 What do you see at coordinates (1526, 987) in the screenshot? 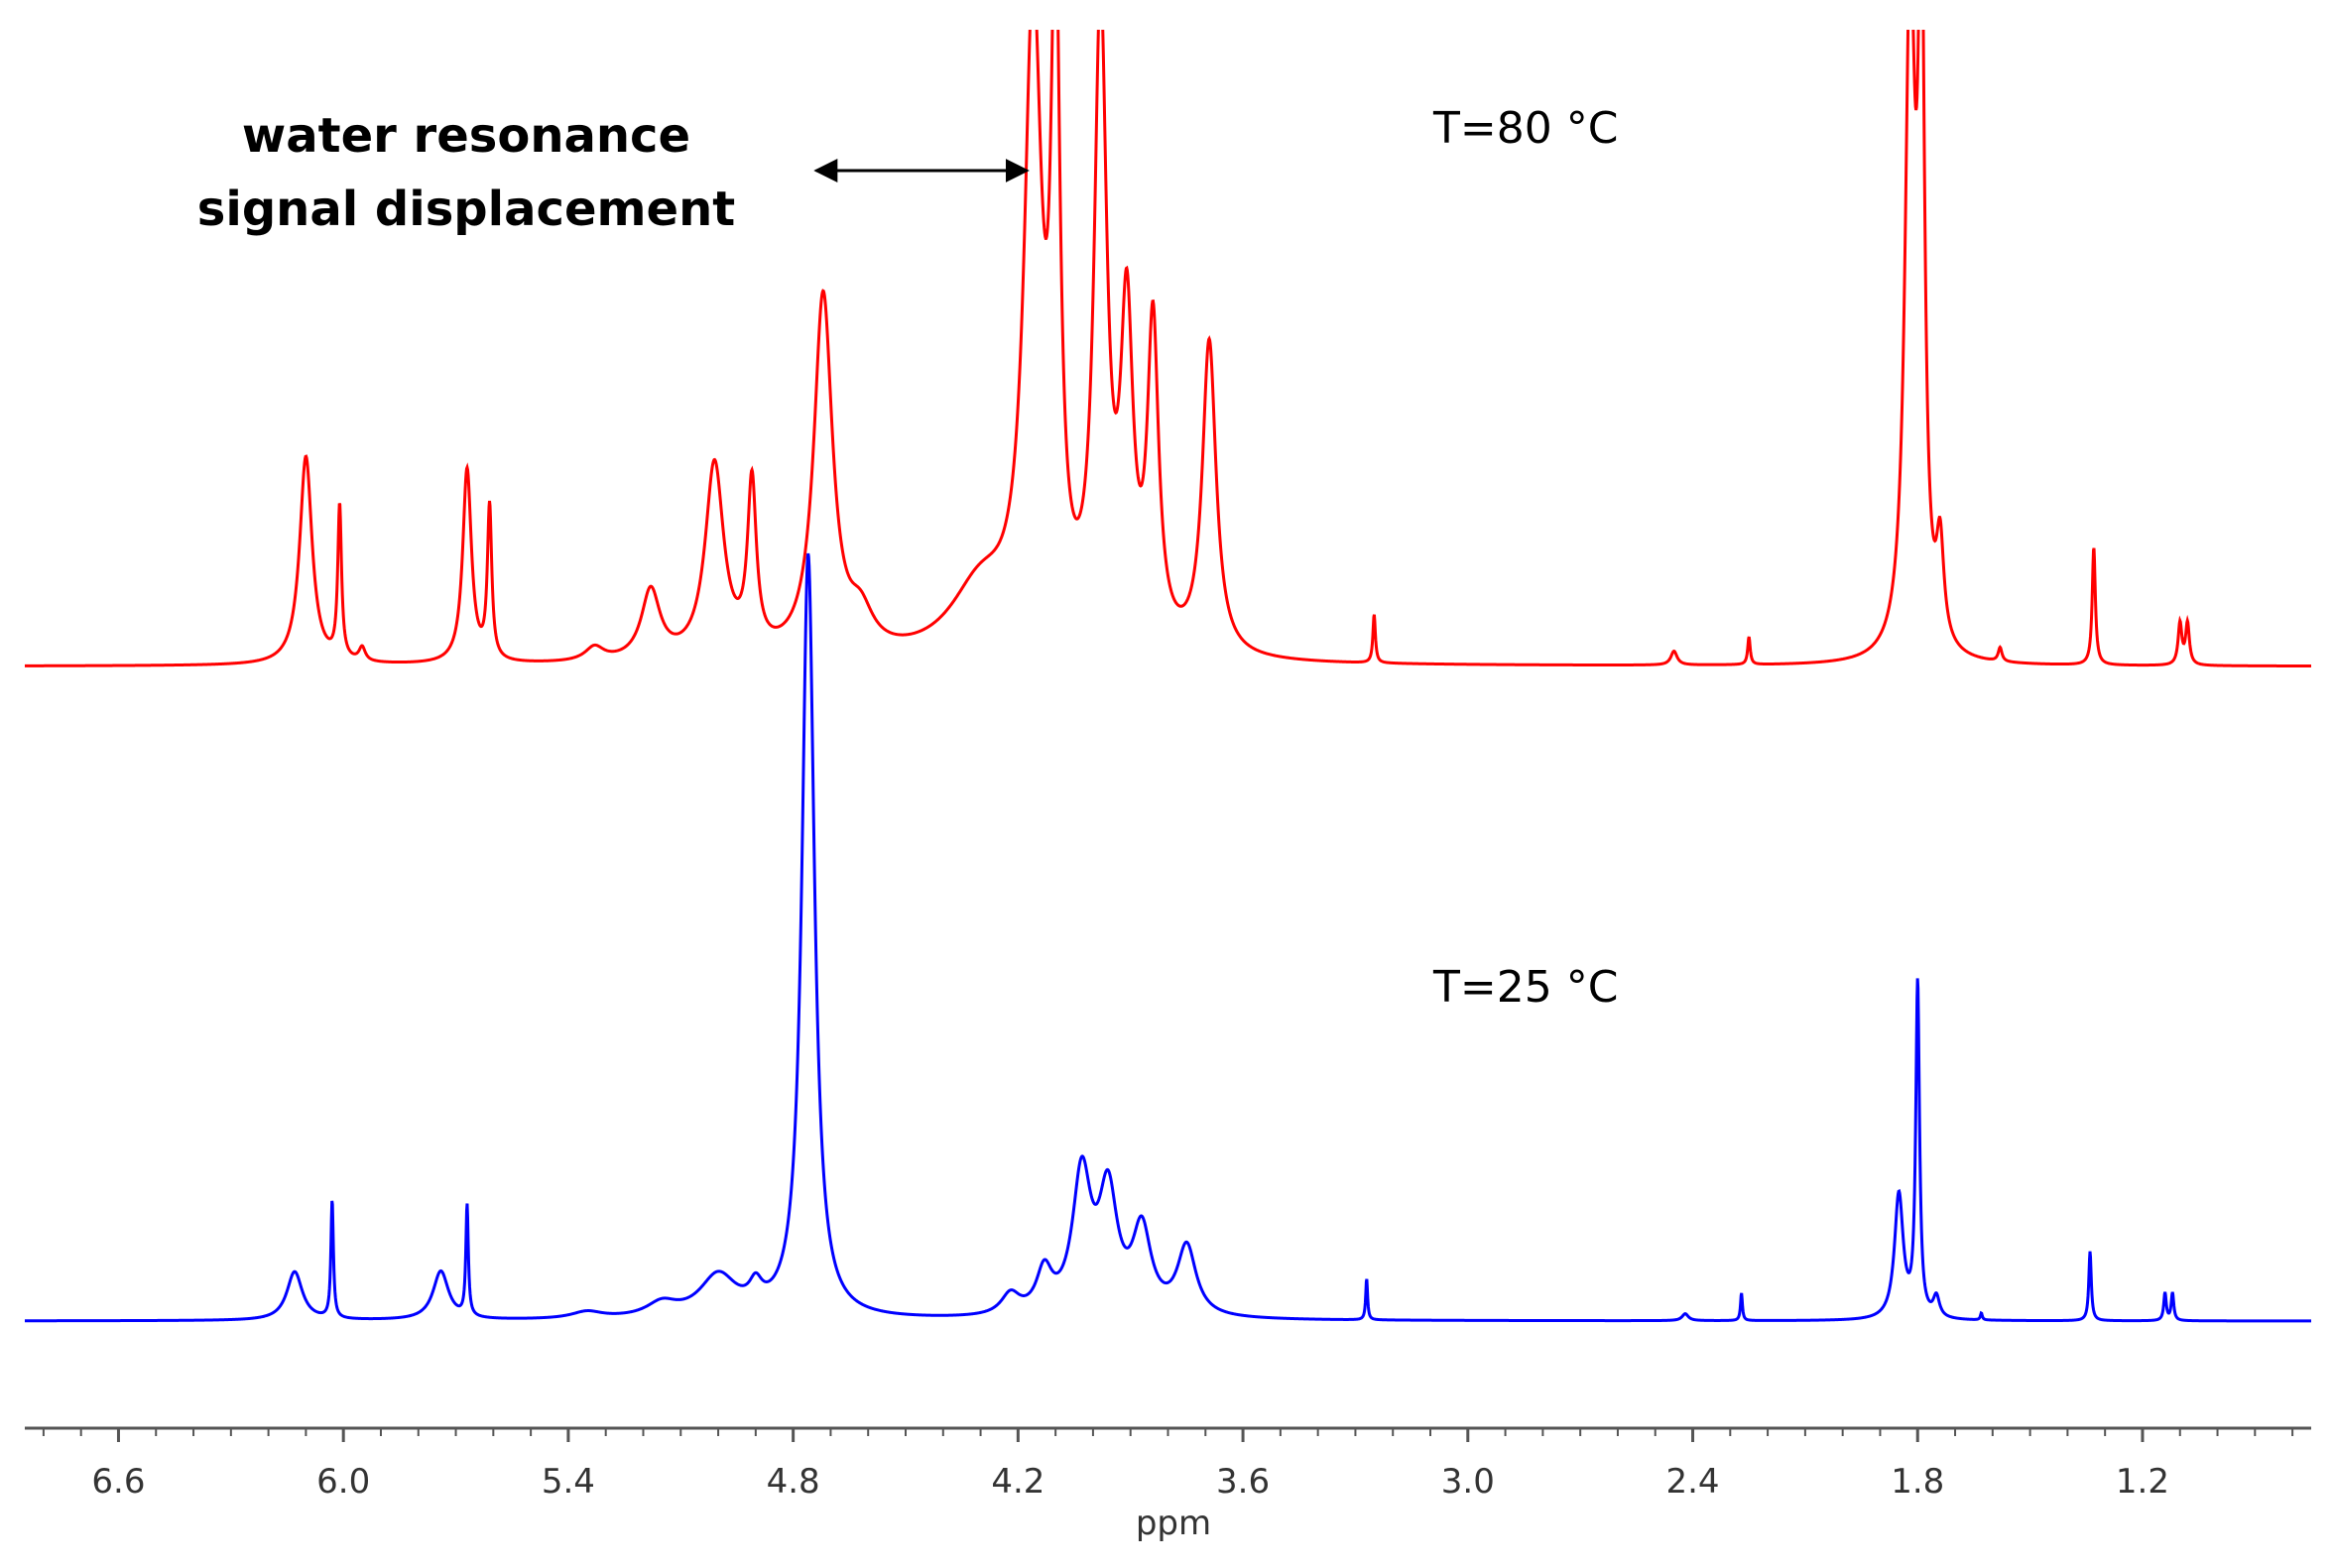
I see `label-t25: T=25 °C` at bounding box center [1526, 987].